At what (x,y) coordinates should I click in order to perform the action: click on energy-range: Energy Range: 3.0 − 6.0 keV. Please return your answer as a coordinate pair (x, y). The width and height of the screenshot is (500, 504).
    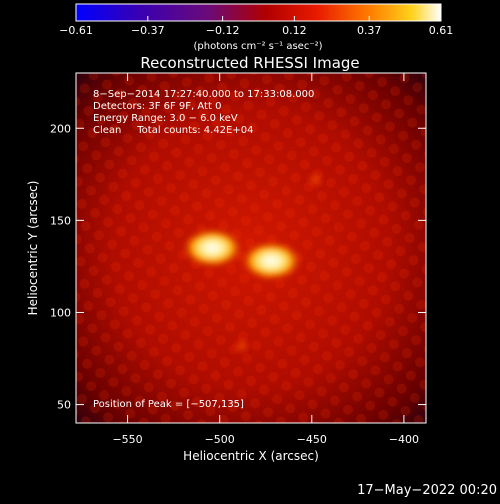
    Looking at the image, I should click on (165, 118).